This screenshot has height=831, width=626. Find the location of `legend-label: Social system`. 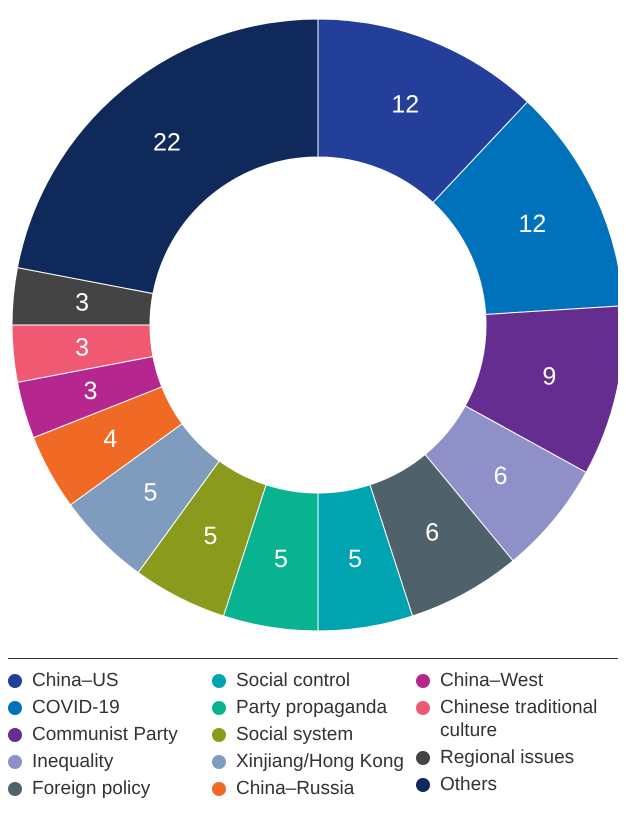

legend-label: Social system is located at coordinates (295, 734).